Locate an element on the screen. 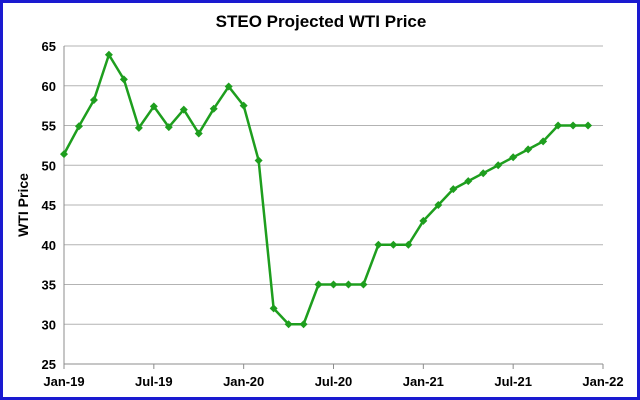 The width and height of the screenshot is (640, 400). y-tick-label: 40 is located at coordinates (49, 245).